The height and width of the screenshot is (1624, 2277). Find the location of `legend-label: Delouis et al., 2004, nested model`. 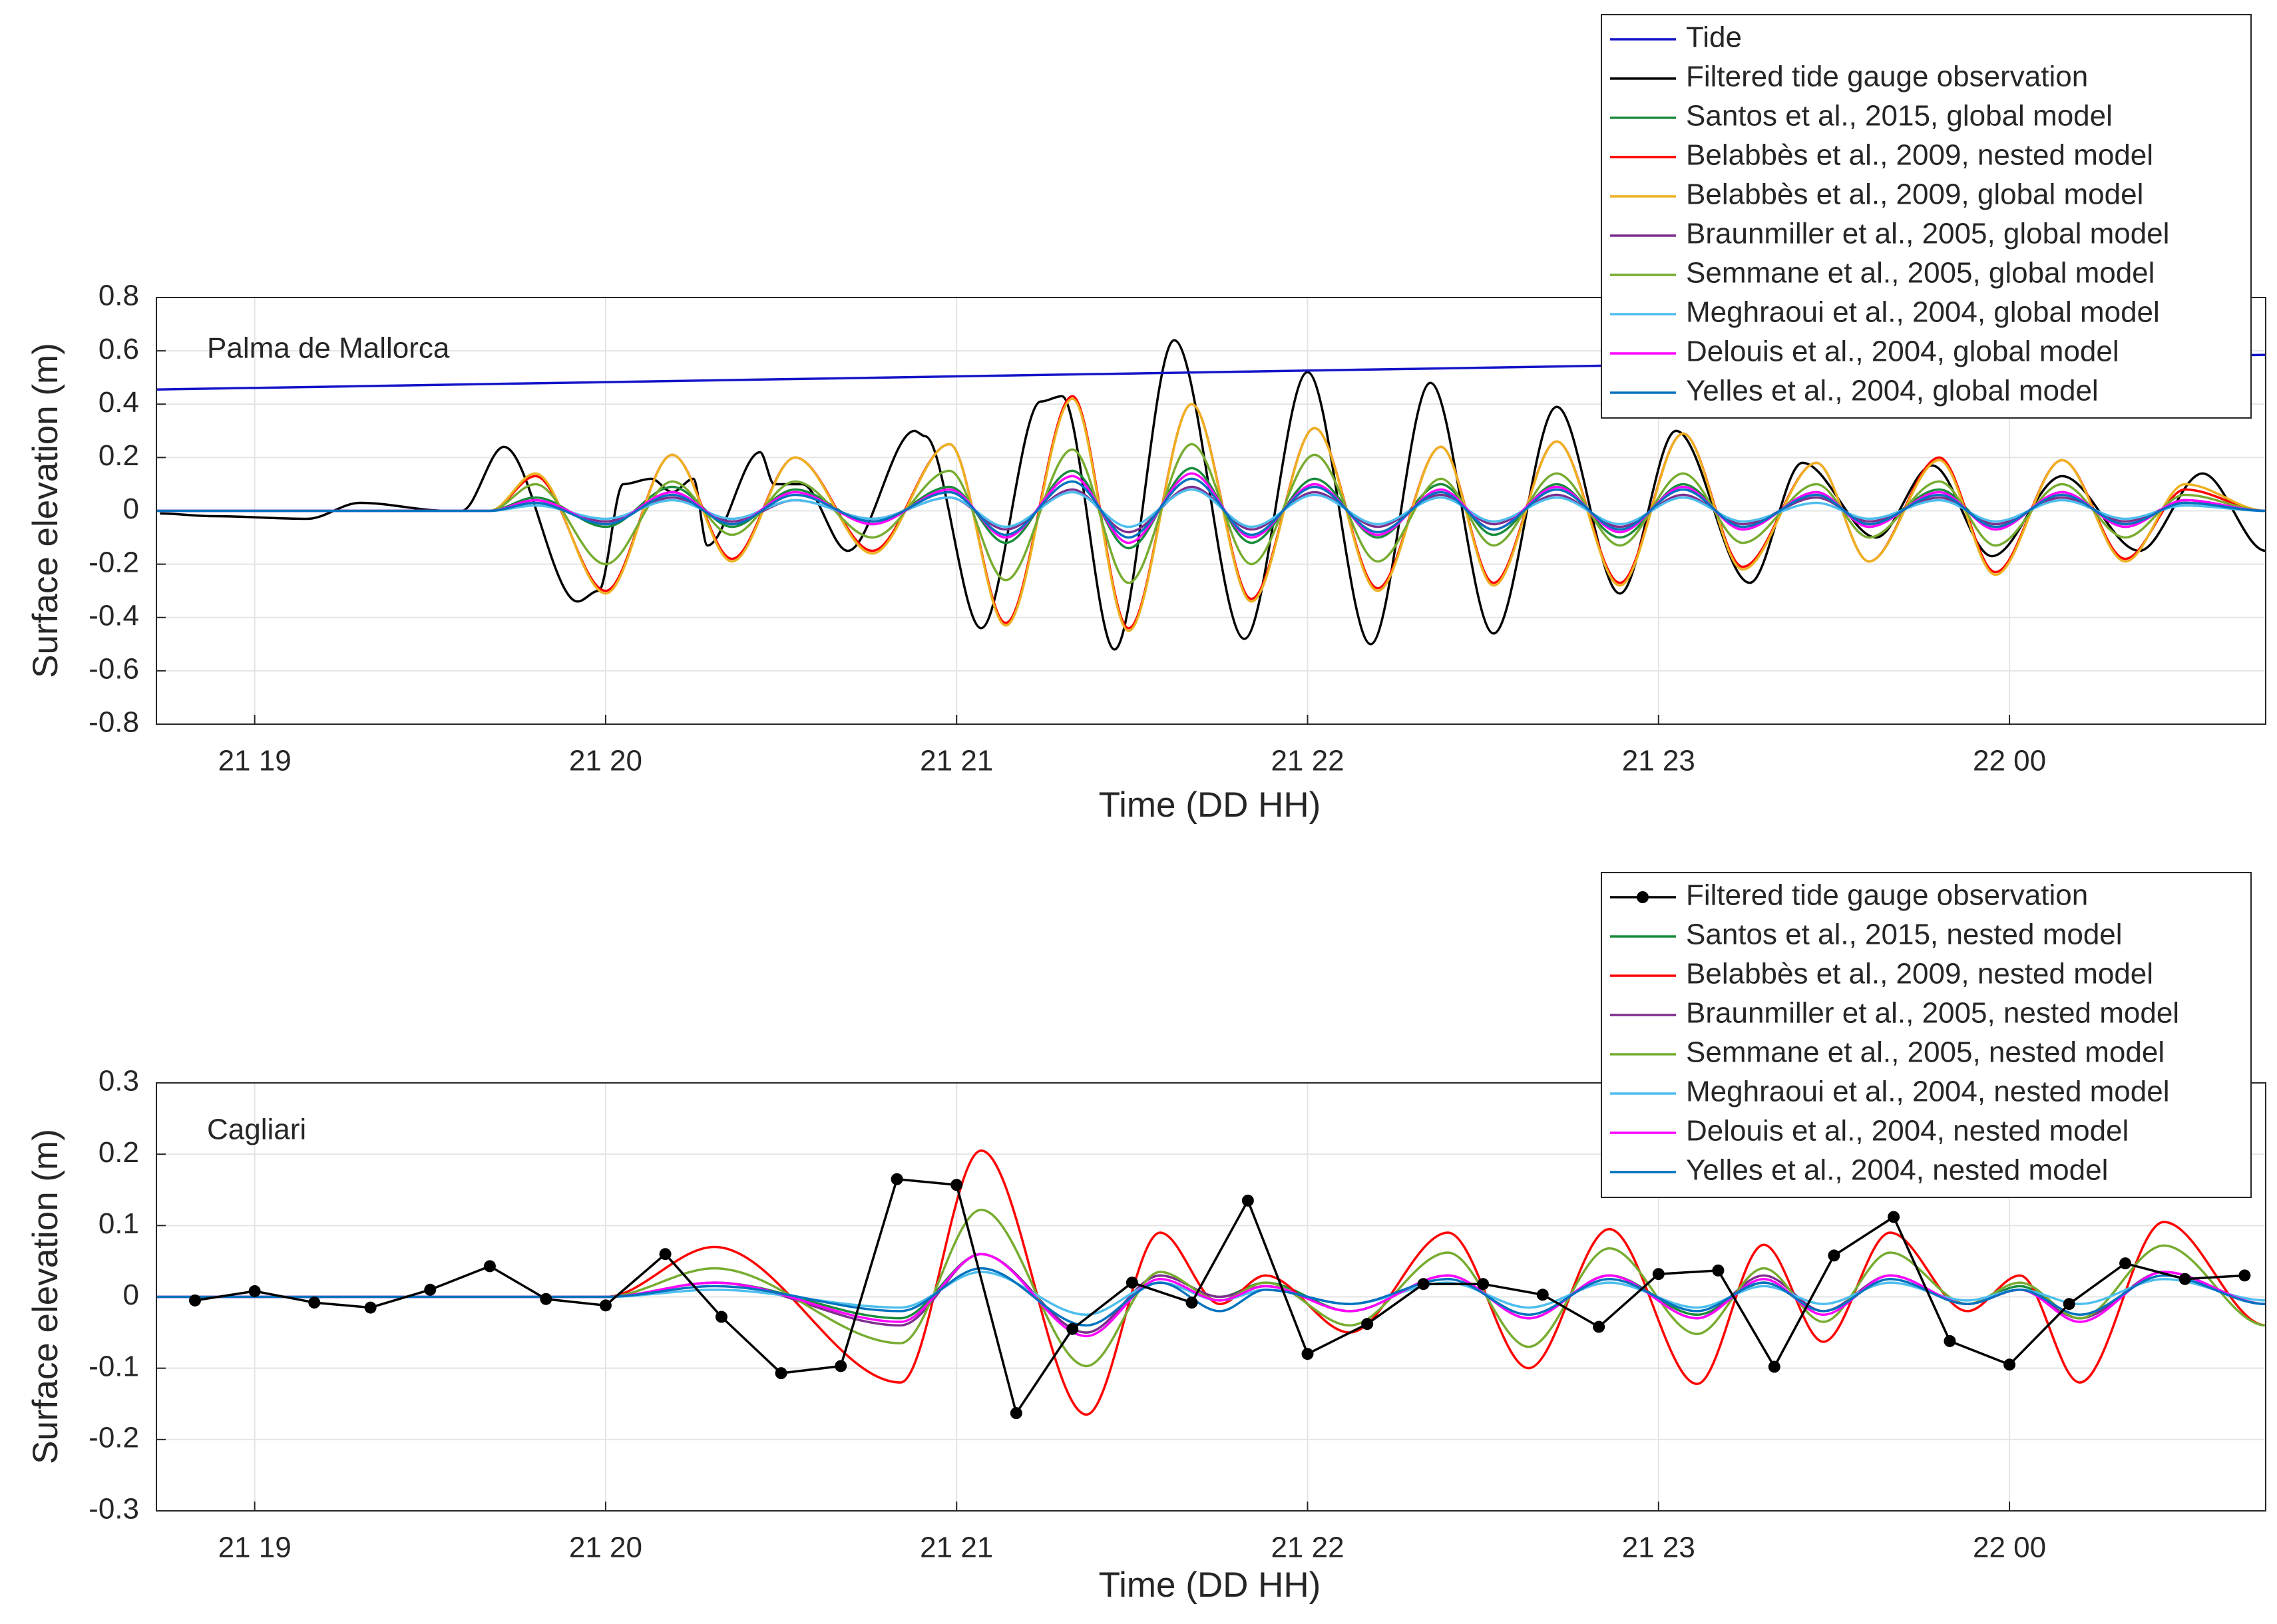

legend-label: Delouis et al., 2004, nested model is located at coordinates (1907, 1131).